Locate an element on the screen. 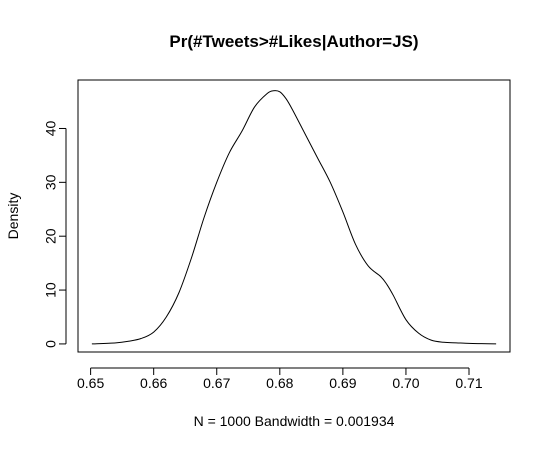 The image size is (550, 450). y-axis-label: Density is located at coordinates (13, 216).